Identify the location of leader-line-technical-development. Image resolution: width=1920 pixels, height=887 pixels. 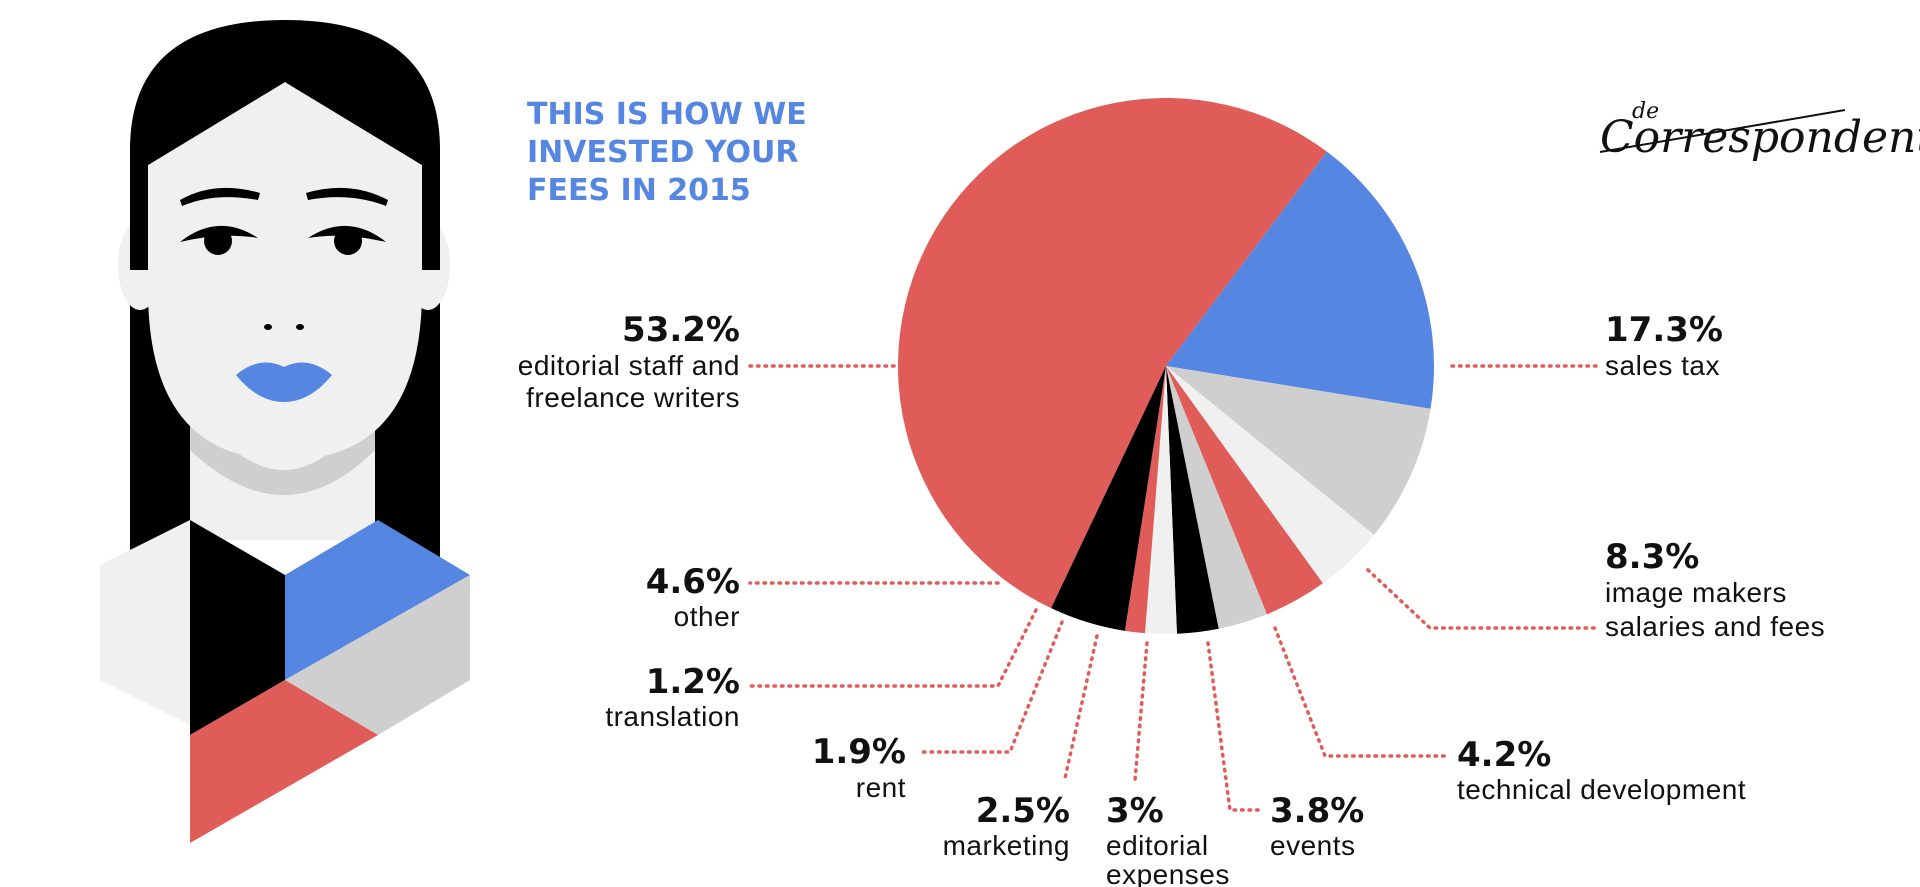
(1362, 692).